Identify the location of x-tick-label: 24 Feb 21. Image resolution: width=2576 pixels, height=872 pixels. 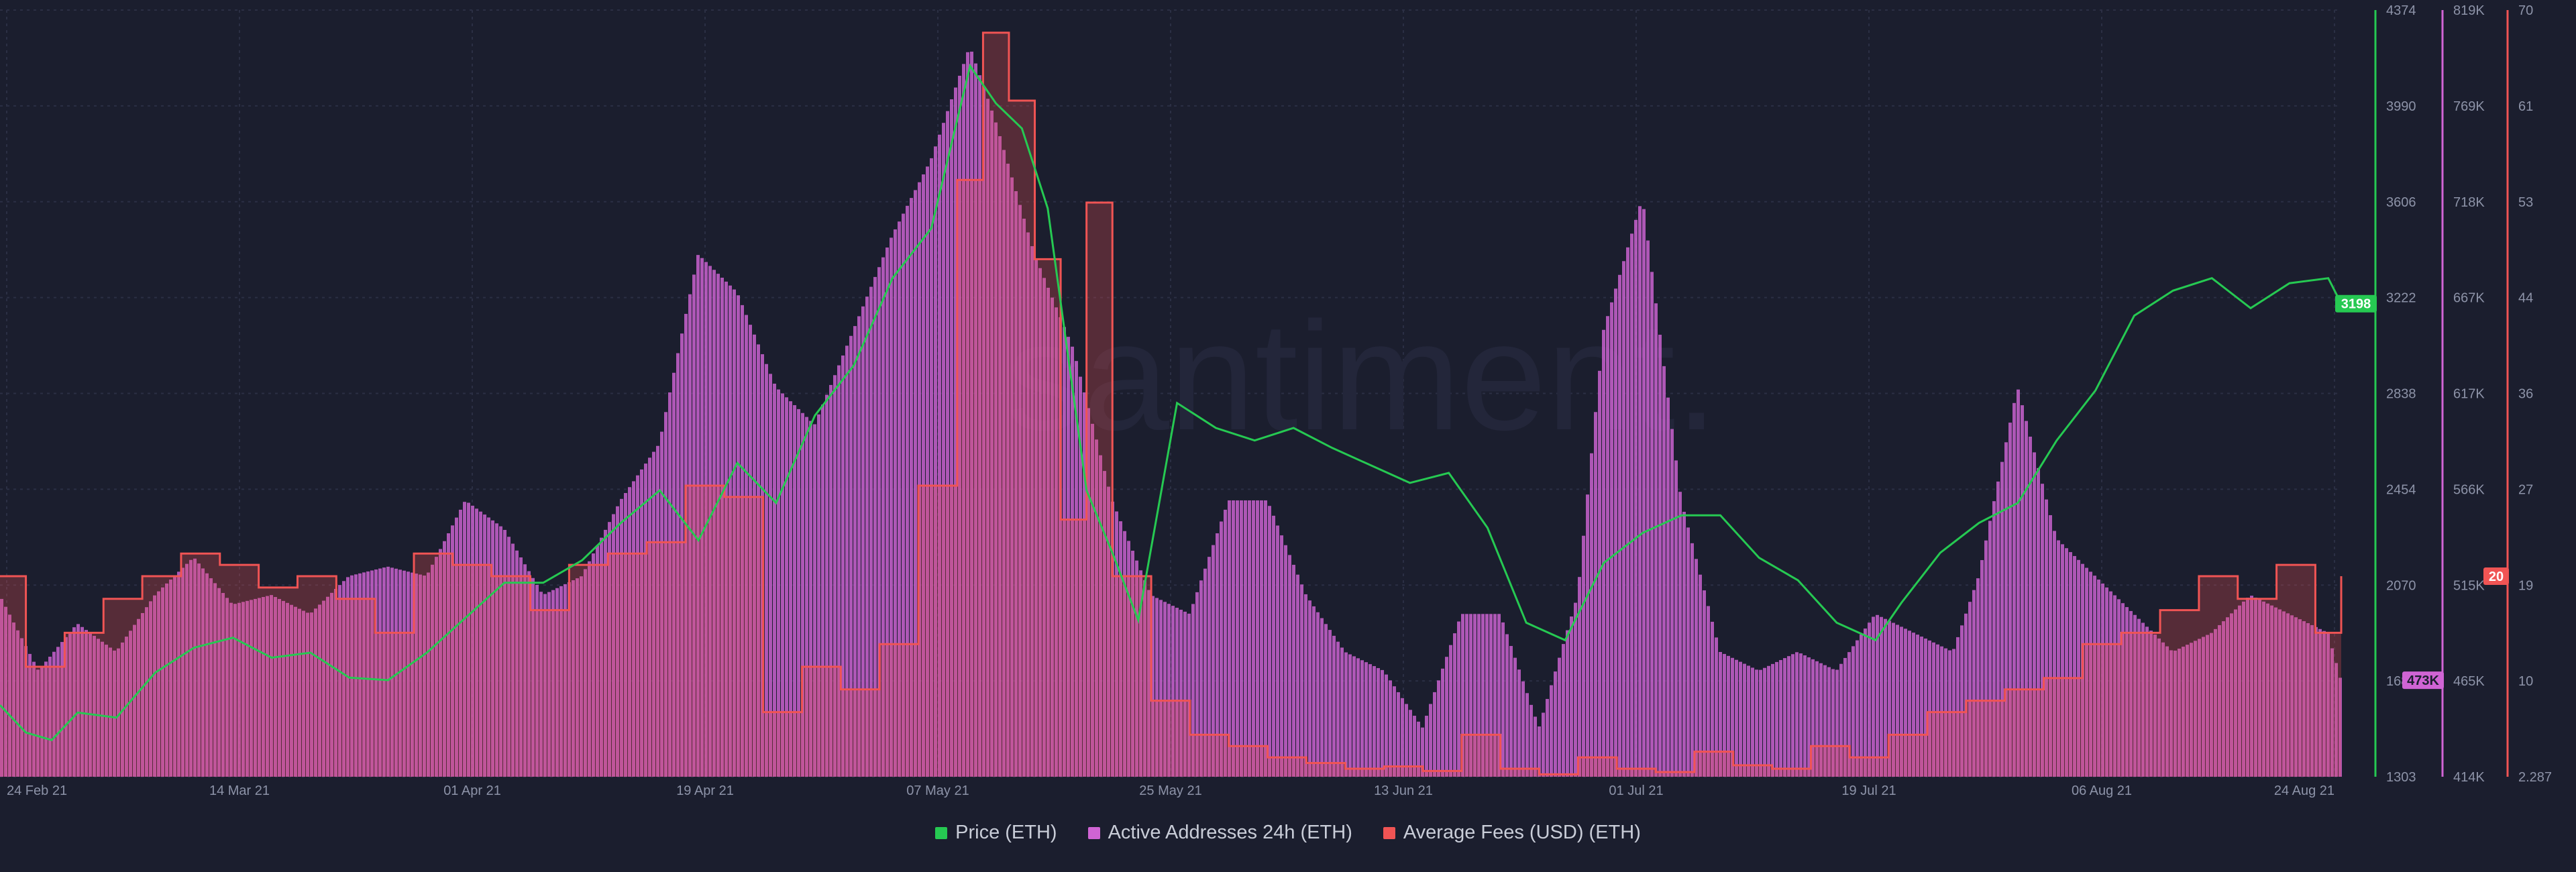
(37, 790).